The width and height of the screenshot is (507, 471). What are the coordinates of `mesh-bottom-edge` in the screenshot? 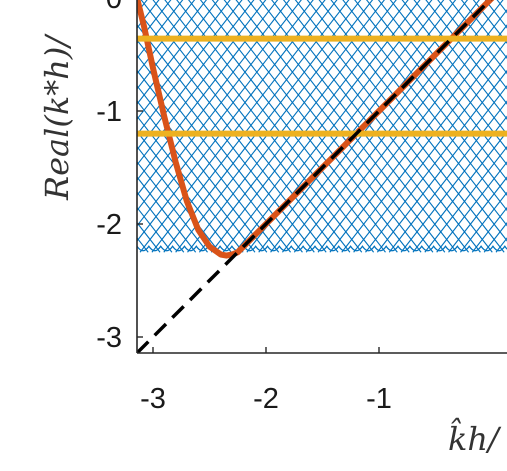 It's located at (322, 248).